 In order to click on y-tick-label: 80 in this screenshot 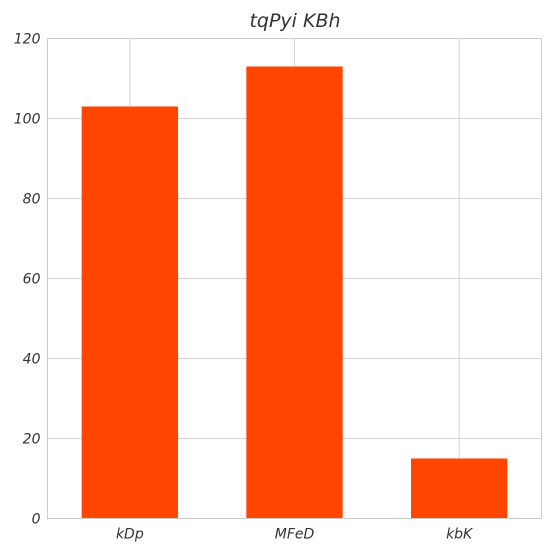, I will do `click(32, 200)`.